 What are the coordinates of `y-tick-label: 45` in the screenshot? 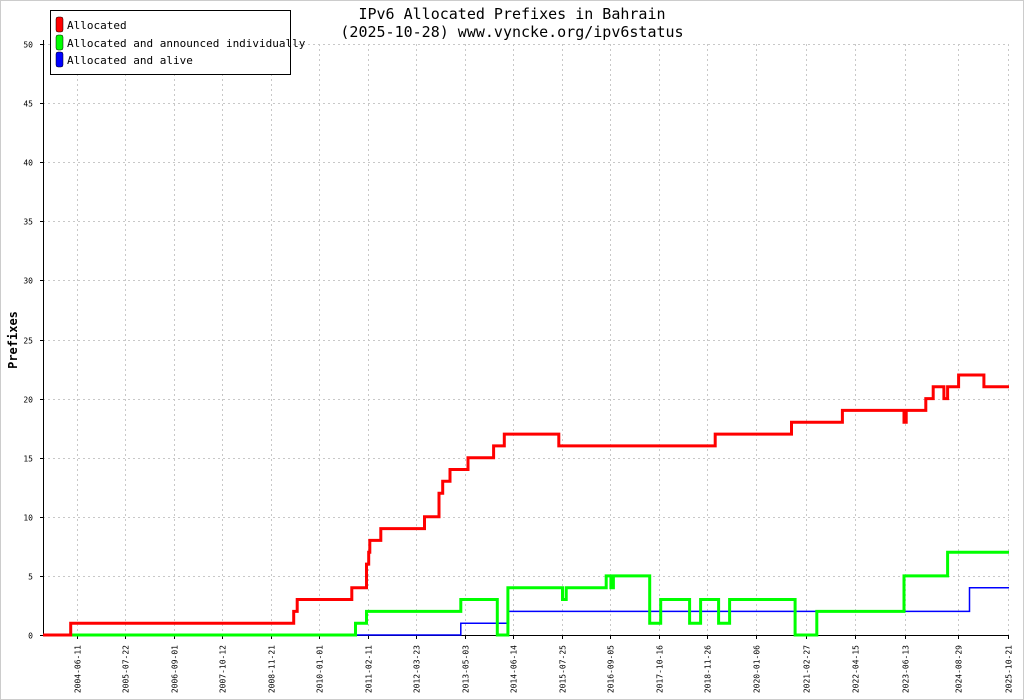 It's located at (28, 104).